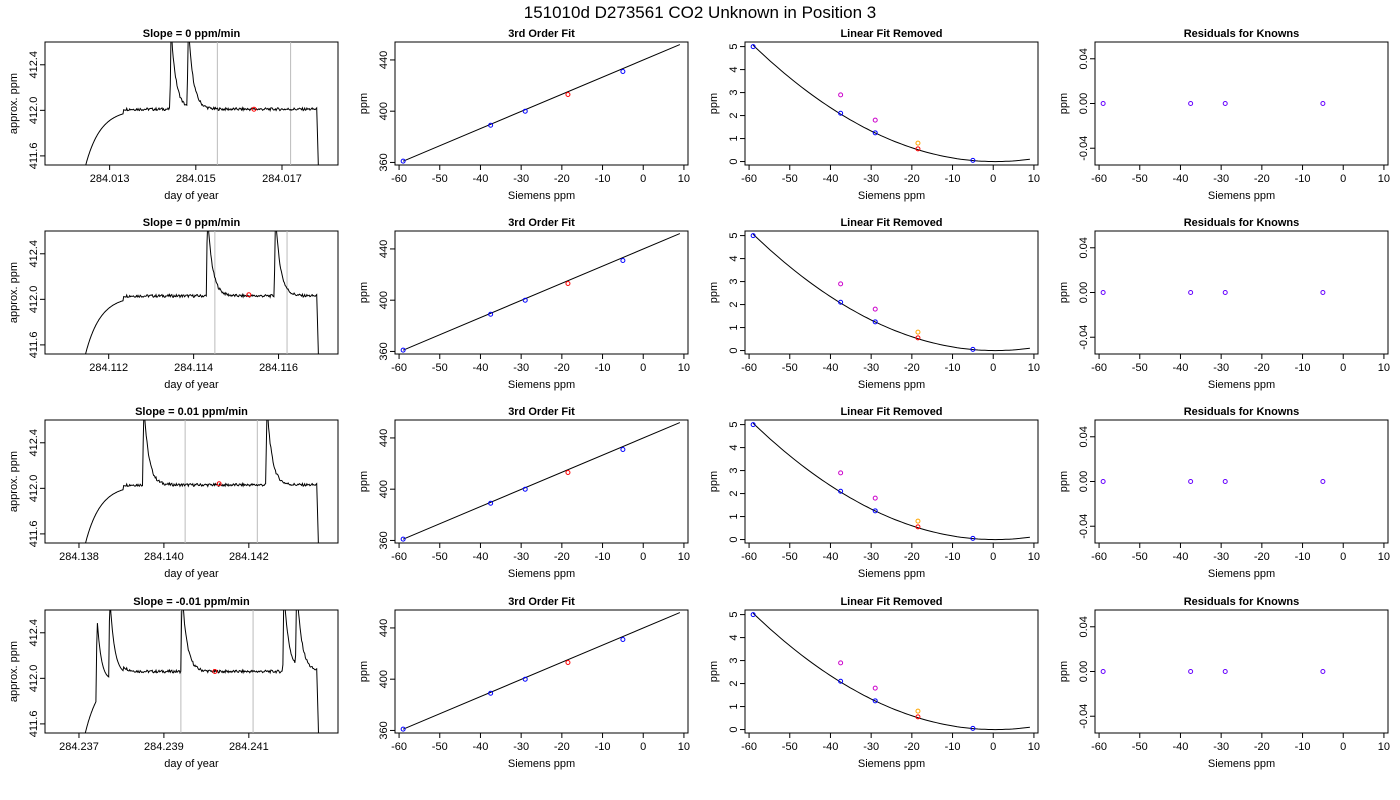 The image size is (1400, 800). I want to click on y-tick-label: -0.04, so click(1084, 337).